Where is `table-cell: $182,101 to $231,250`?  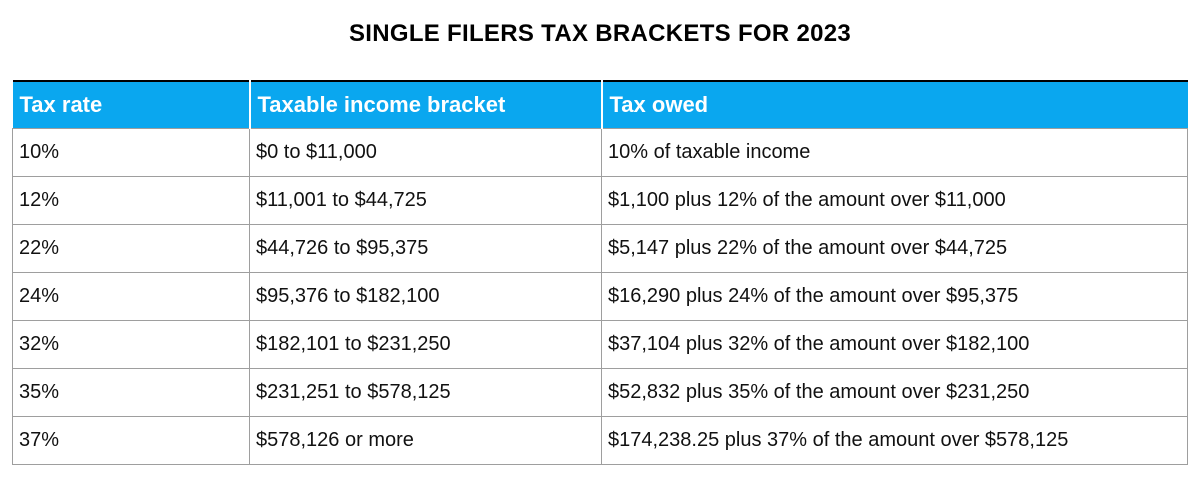
table-cell: $182,101 to $231,250 is located at coordinates (425, 344).